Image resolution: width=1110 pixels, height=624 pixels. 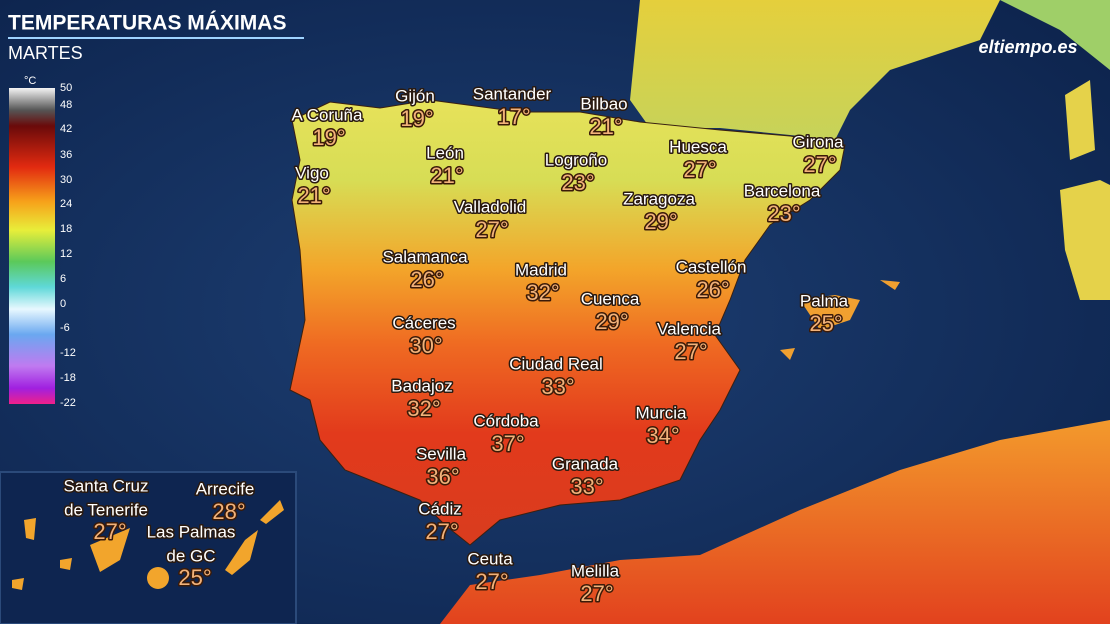 I want to click on city-name: Bilbao, so click(x=603, y=103).